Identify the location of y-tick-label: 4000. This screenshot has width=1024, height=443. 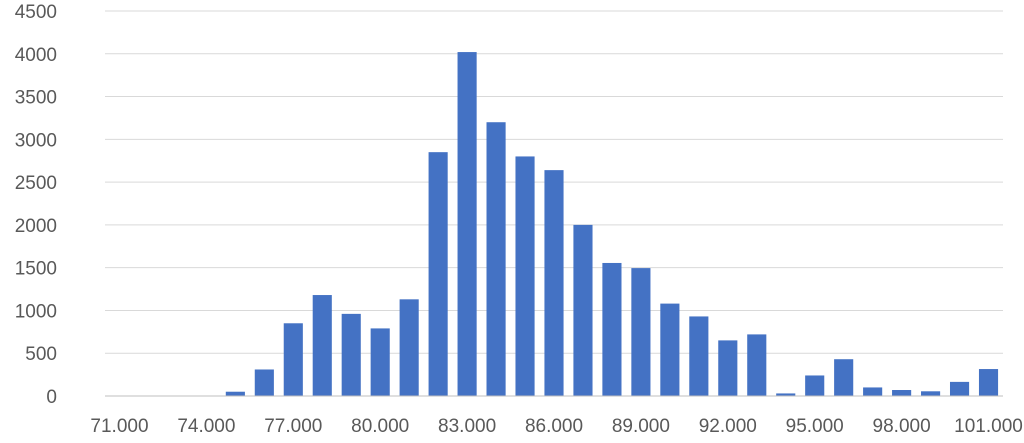
(36, 55).